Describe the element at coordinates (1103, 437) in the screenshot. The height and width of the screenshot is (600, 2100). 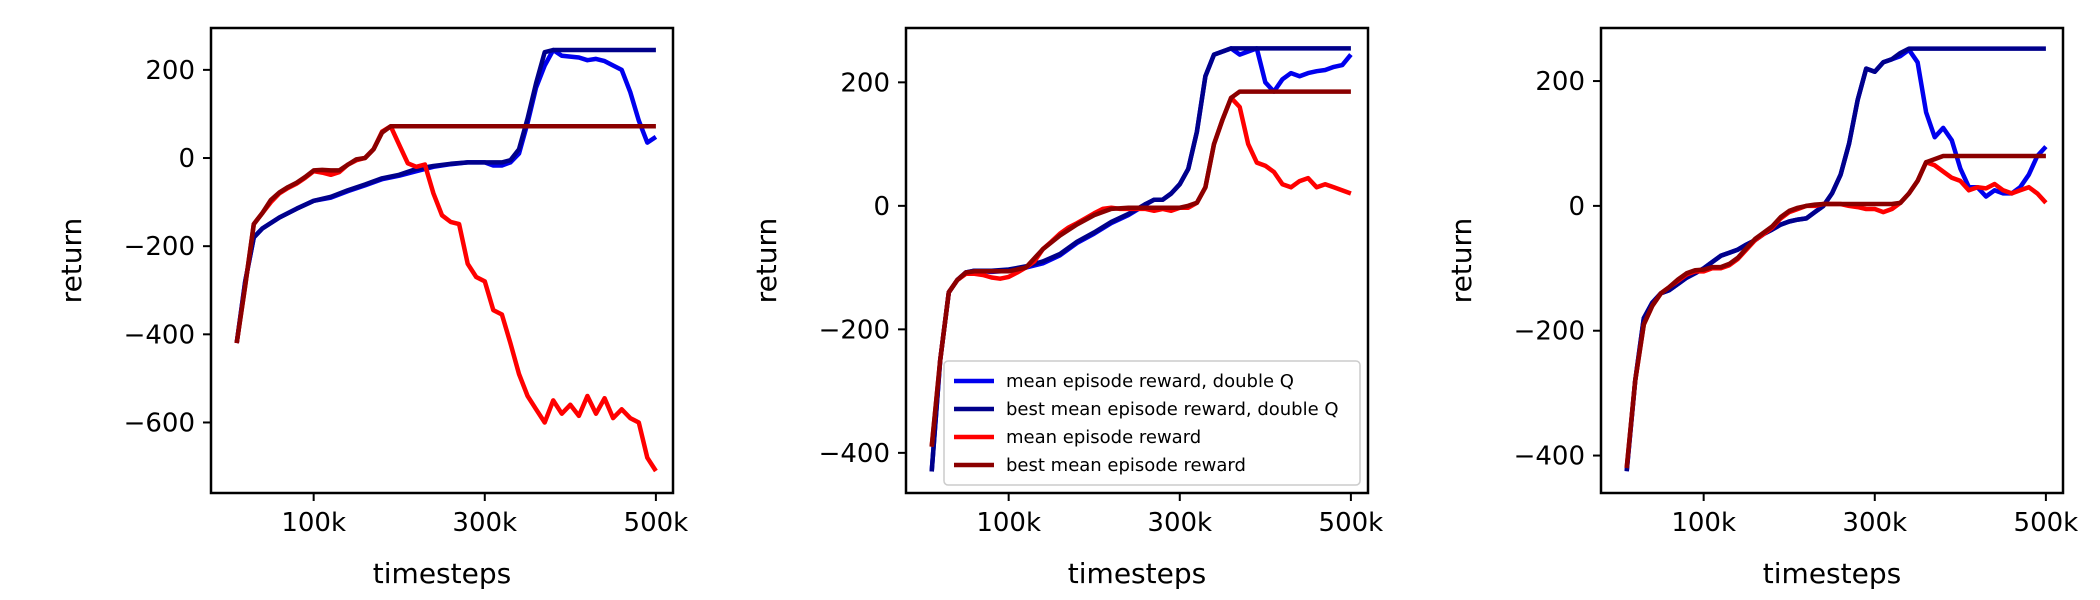
I see `legend-entry: mean episode reward` at that location.